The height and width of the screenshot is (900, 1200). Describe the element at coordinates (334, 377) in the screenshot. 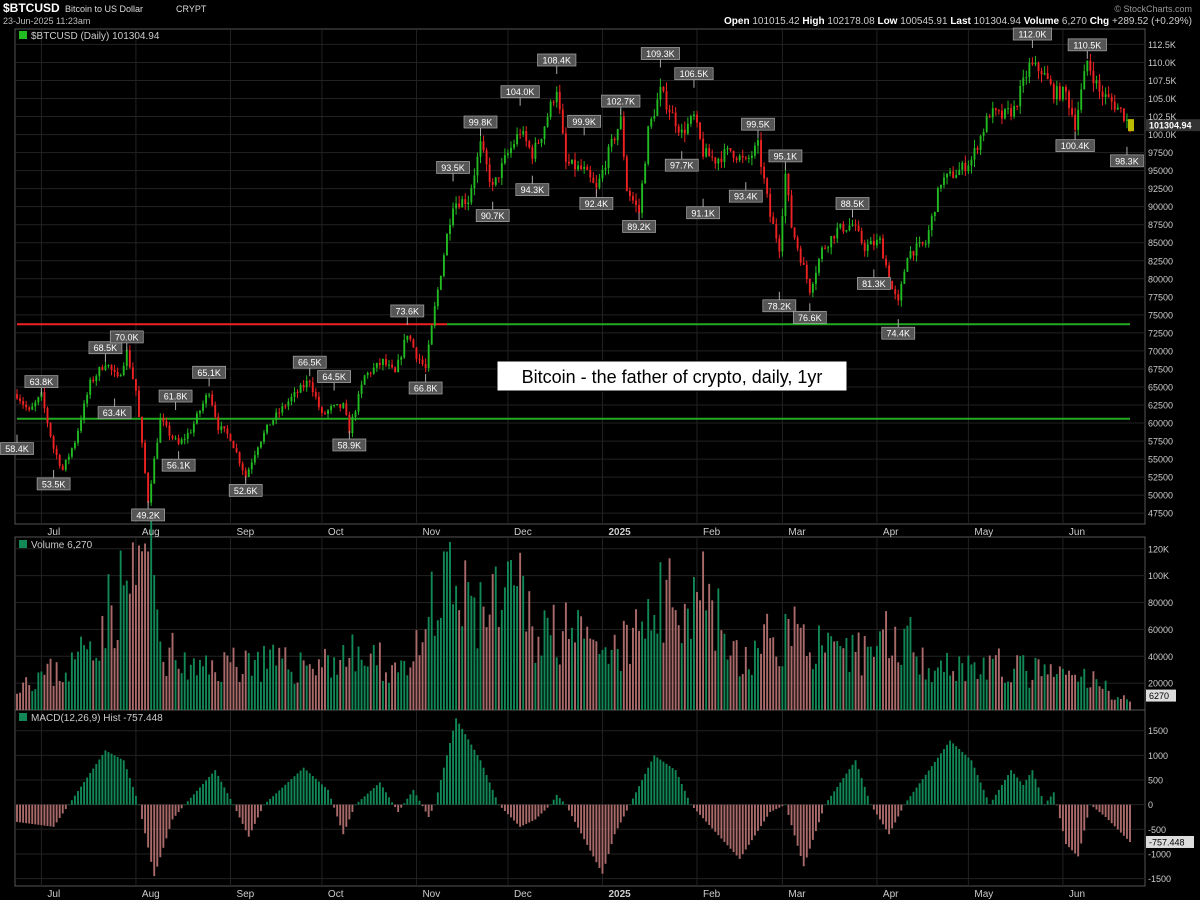

I see `peak-label: 64.5K` at that location.